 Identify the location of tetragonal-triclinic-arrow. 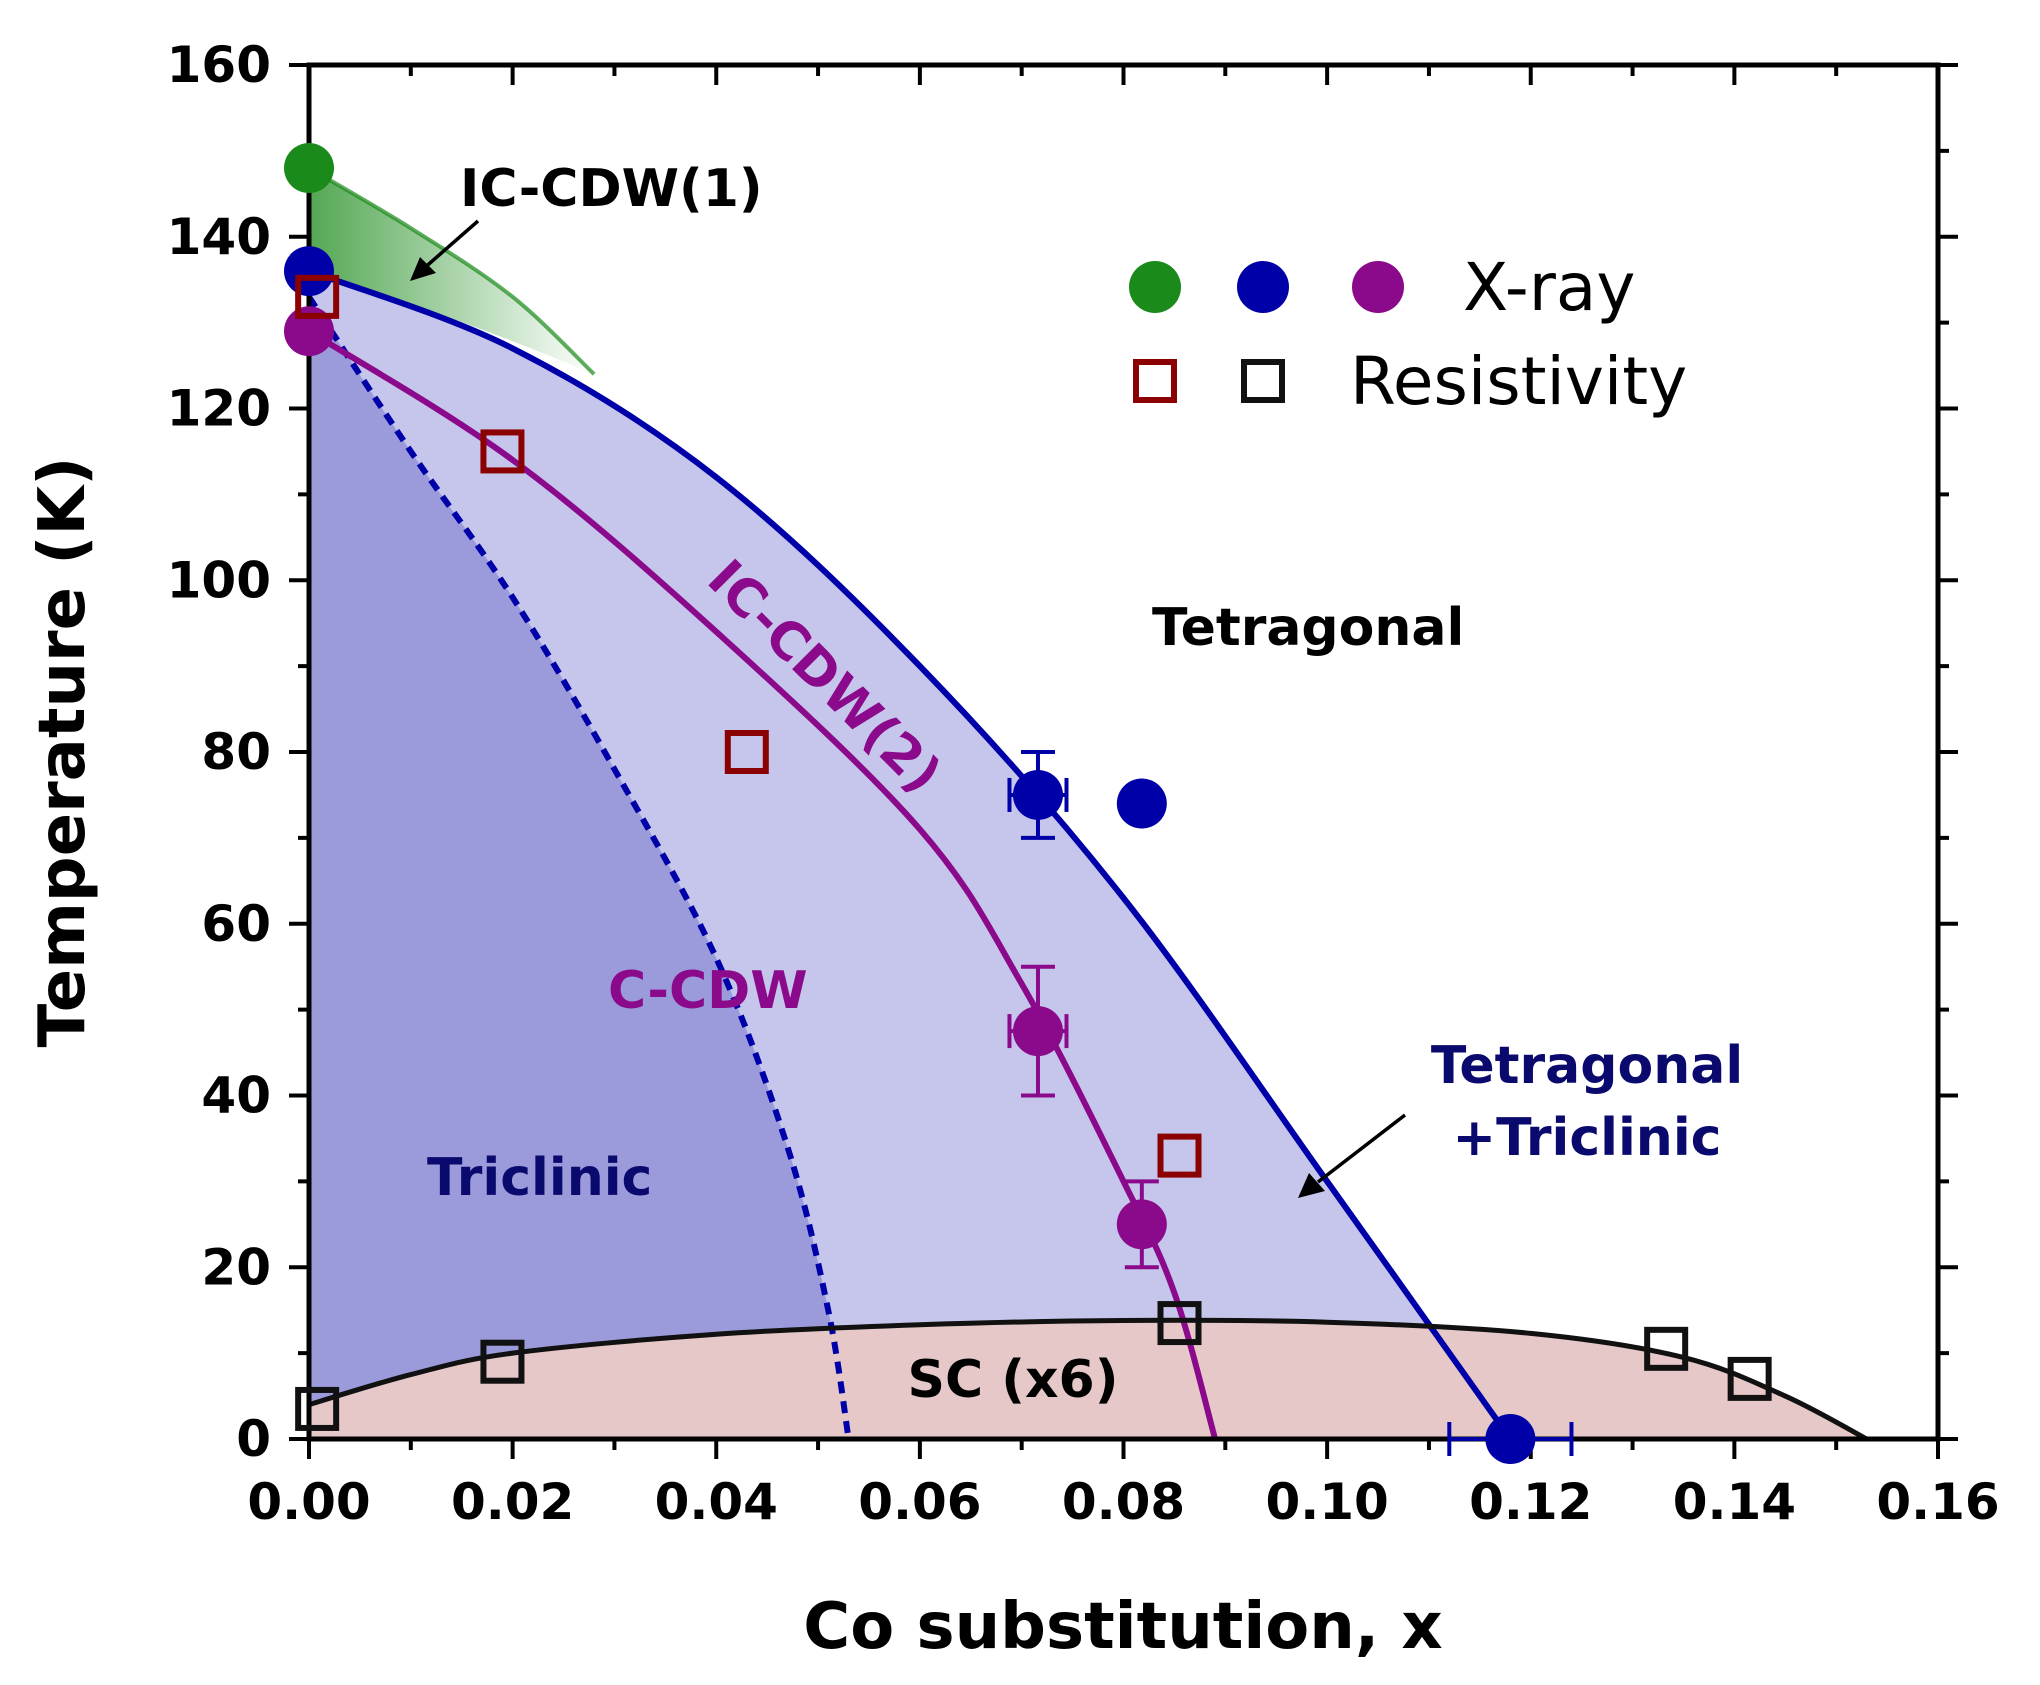
(1361, 1148).